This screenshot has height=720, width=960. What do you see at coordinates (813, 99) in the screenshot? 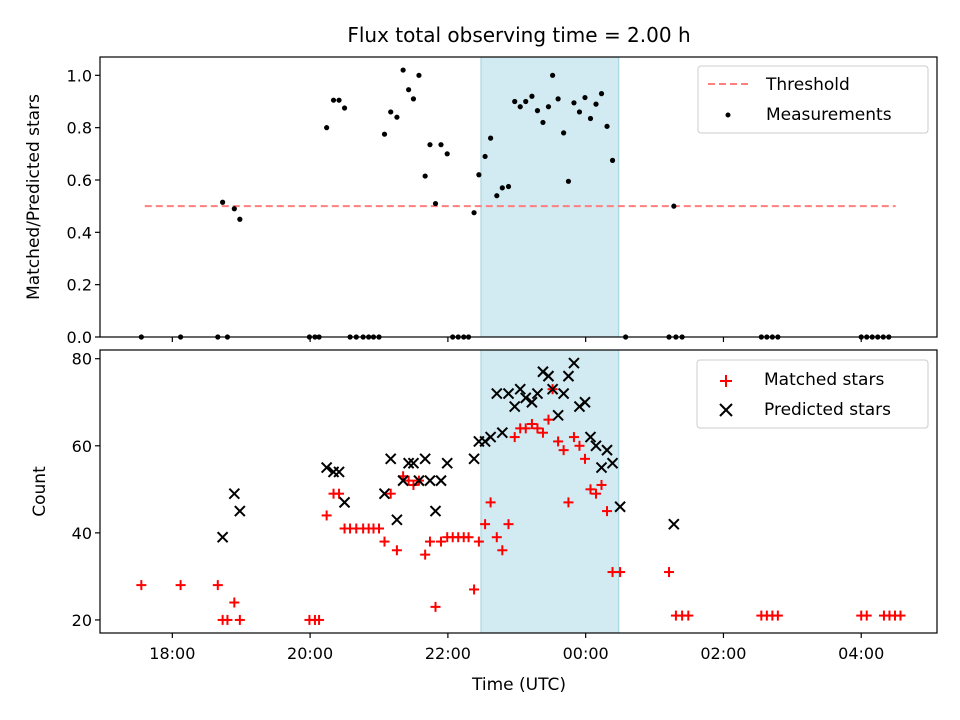
I see `top-legend-frame` at bounding box center [813, 99].